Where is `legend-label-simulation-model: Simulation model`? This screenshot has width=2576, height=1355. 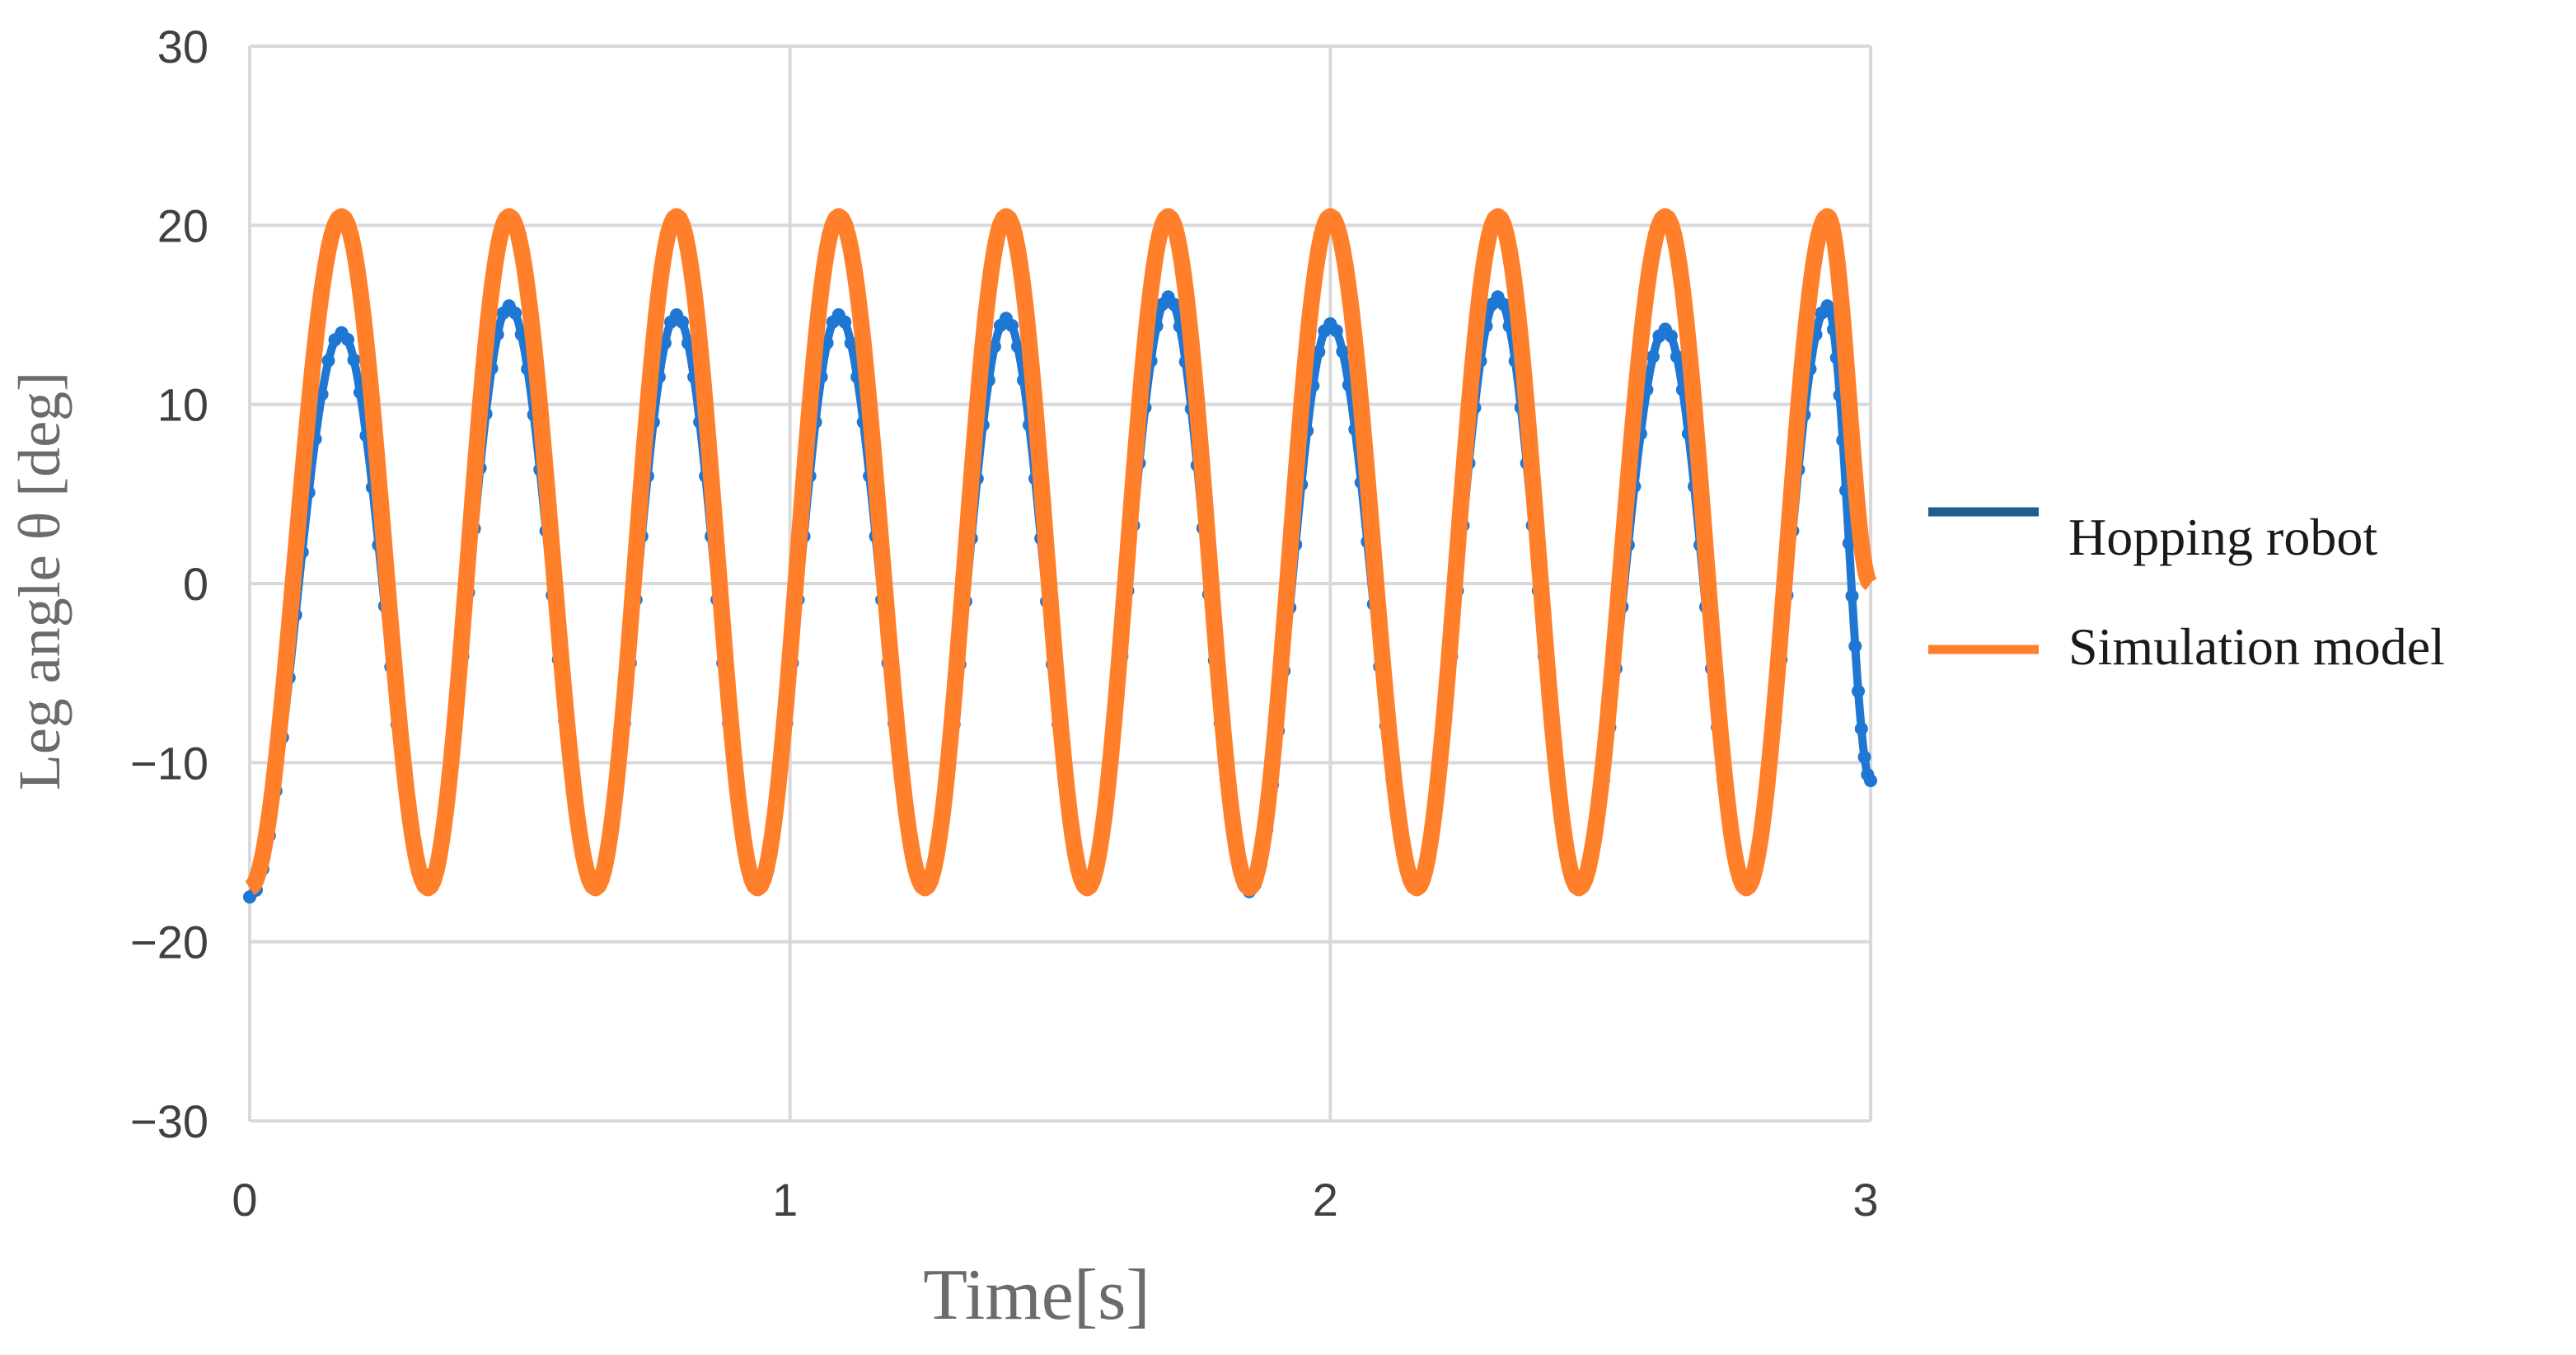
legend-label-simulation-model: Simulation model is located at coordinates (2256, 646).